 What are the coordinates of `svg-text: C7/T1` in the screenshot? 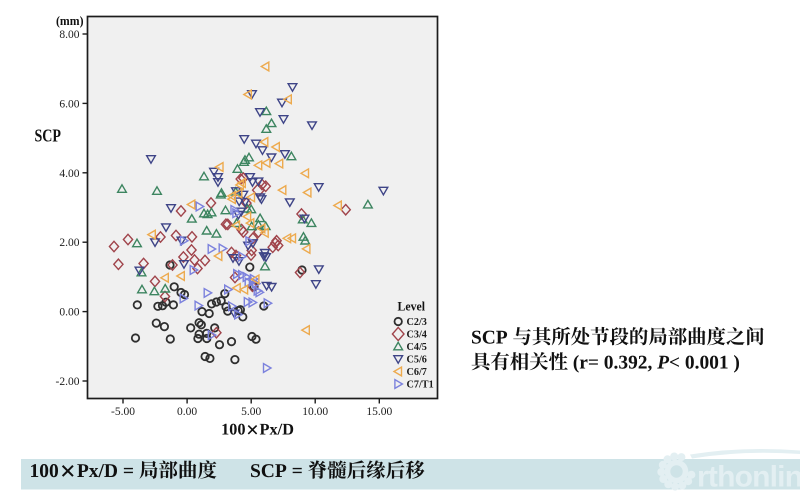 It's located at (420, 385).